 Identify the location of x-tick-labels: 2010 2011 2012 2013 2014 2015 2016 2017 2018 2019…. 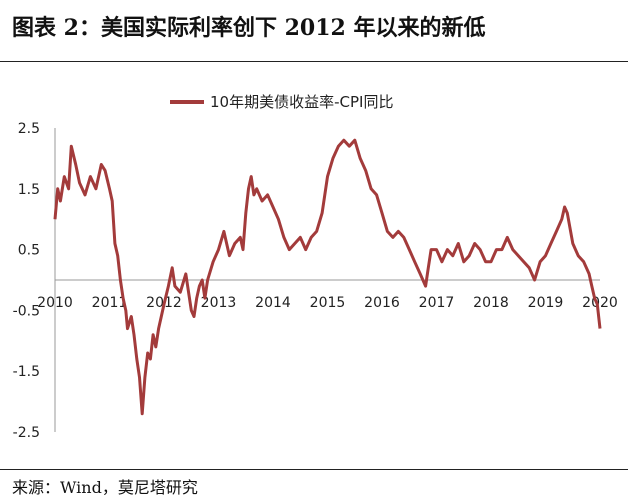
(327, 303).